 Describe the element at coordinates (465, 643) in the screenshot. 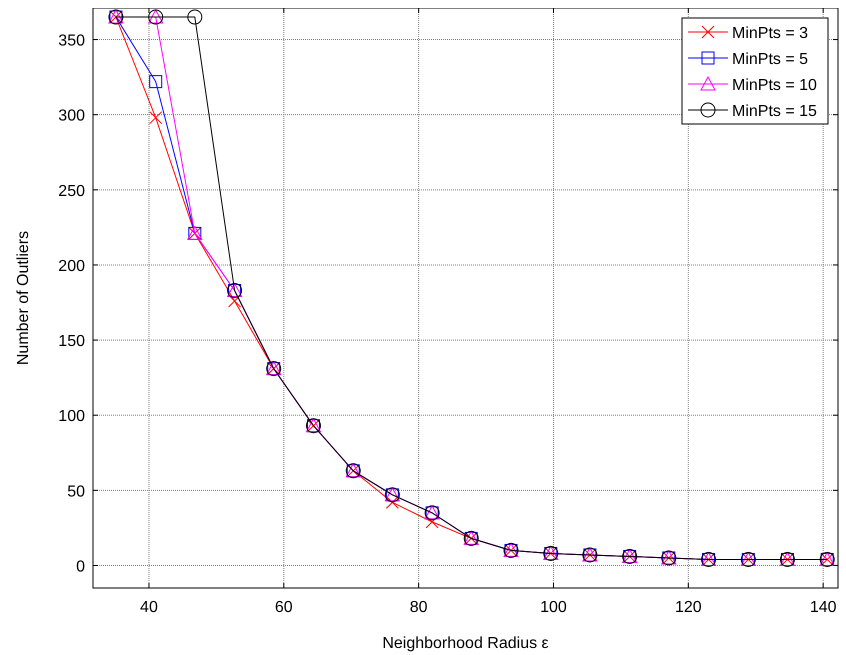

I see `x-axis-title: Neighborhood Radius ε` at that location.